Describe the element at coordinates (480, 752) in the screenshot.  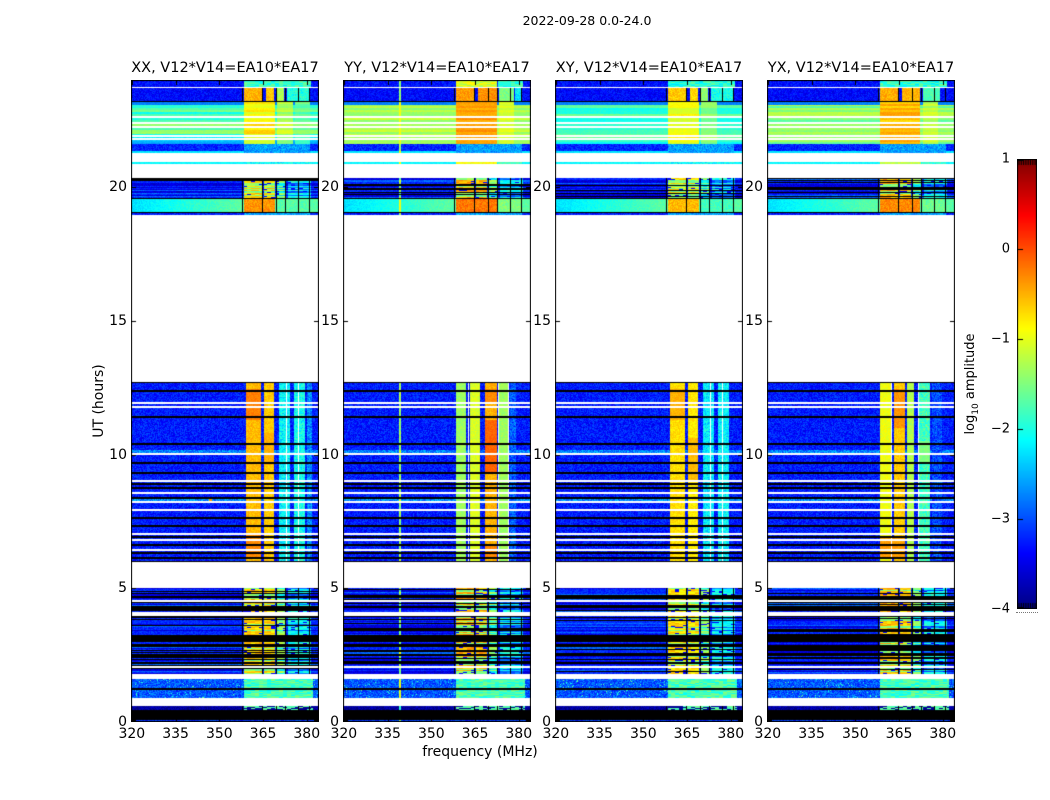
I see `x-axis-label: frequency (MHz)` at that location.